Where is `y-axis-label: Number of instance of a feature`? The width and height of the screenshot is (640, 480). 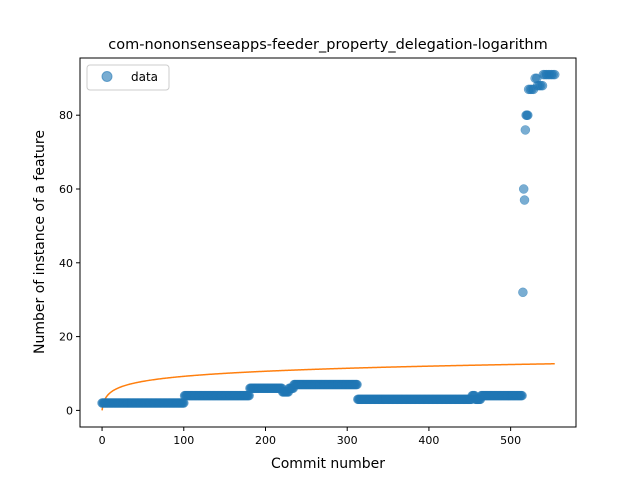
y-axis-label: Number of instance of a feature is located at coordinates (40, 242).